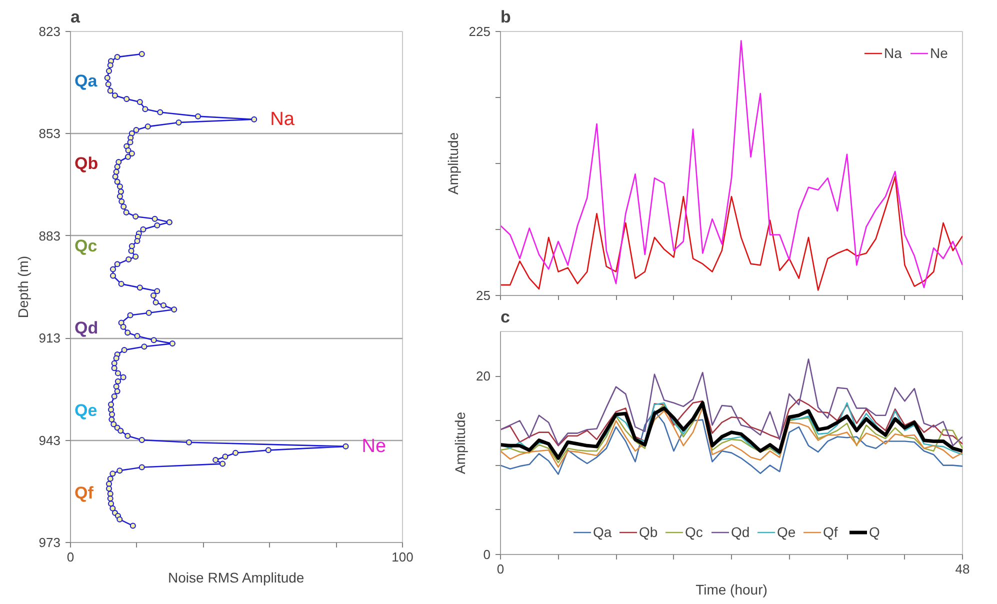 This screenshot has width=997, height=604. What do you see at coordinates (893, 53) in the screenshot?
I see `legend-label: Na` at bounding box center [893, 53].